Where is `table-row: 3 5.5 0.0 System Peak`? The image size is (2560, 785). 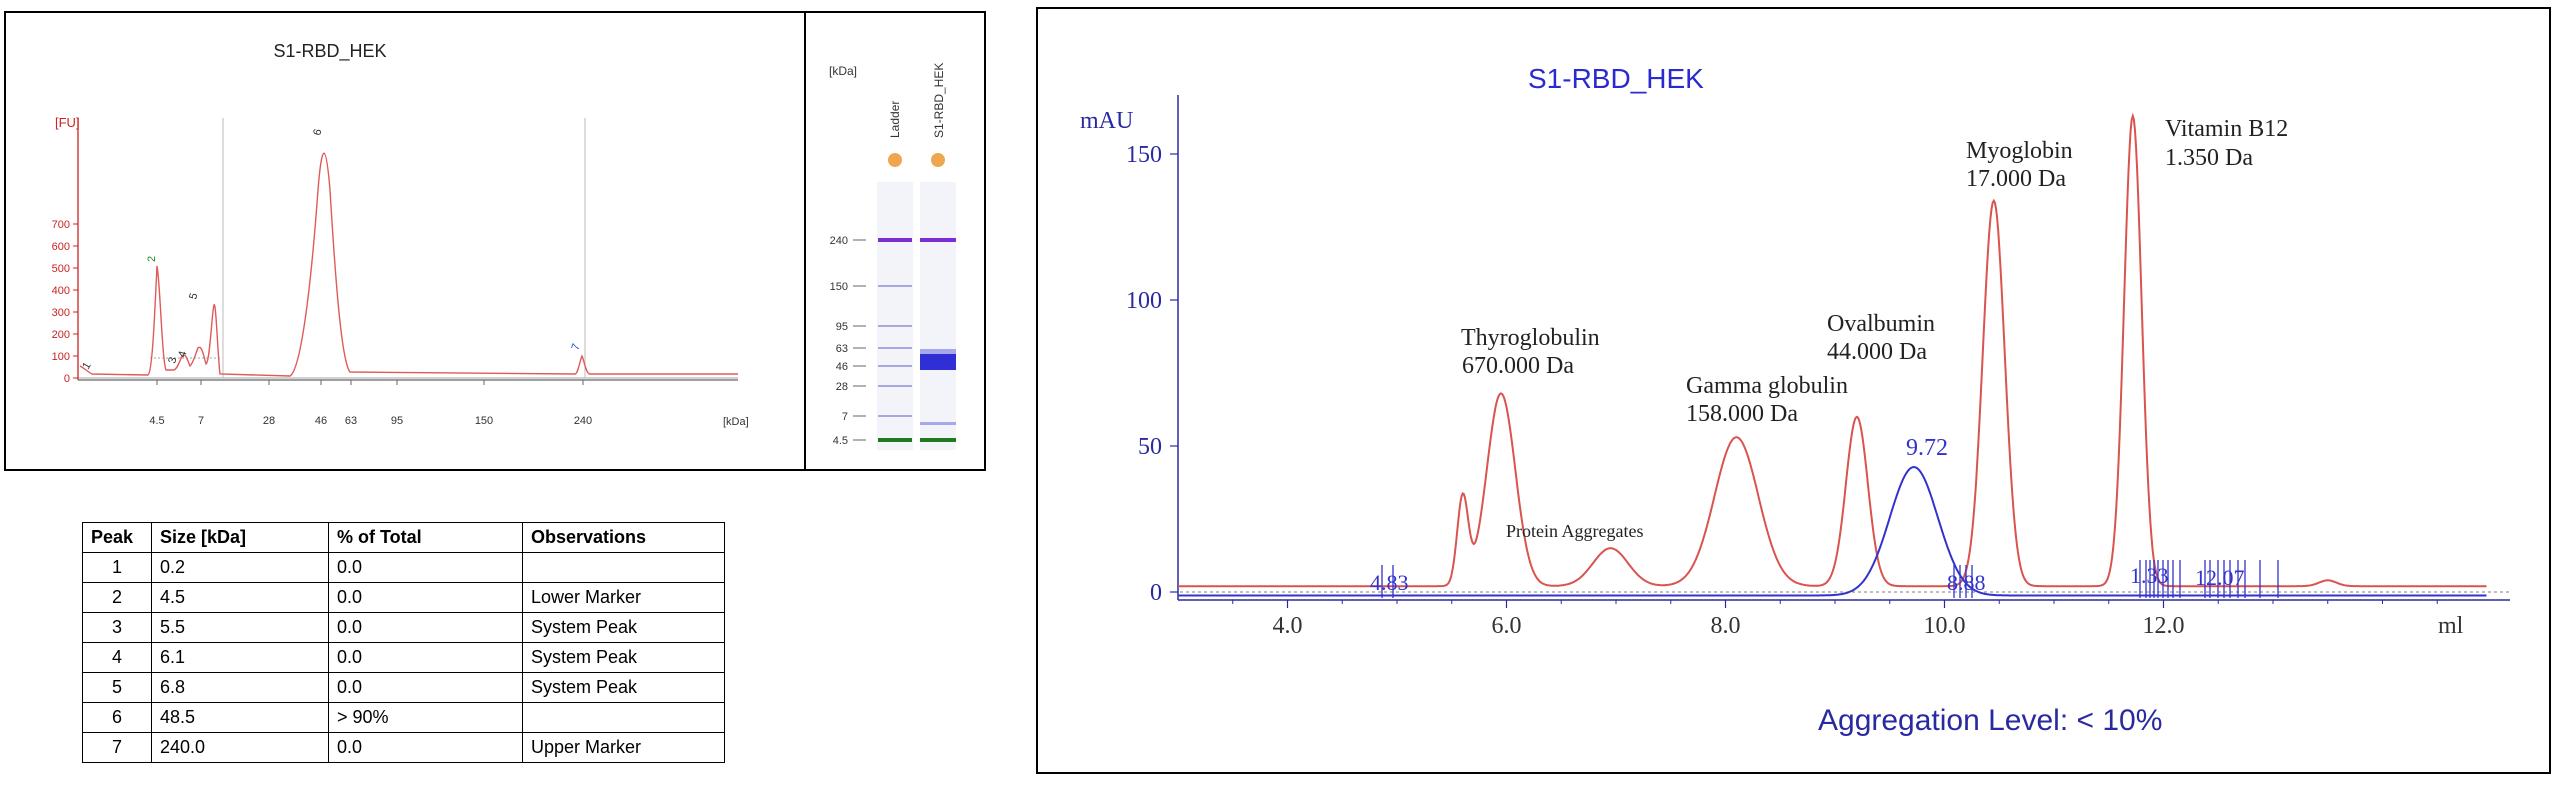
table-row: 3 5.5 0.0 System Peak is located at coordinates (403, 627).